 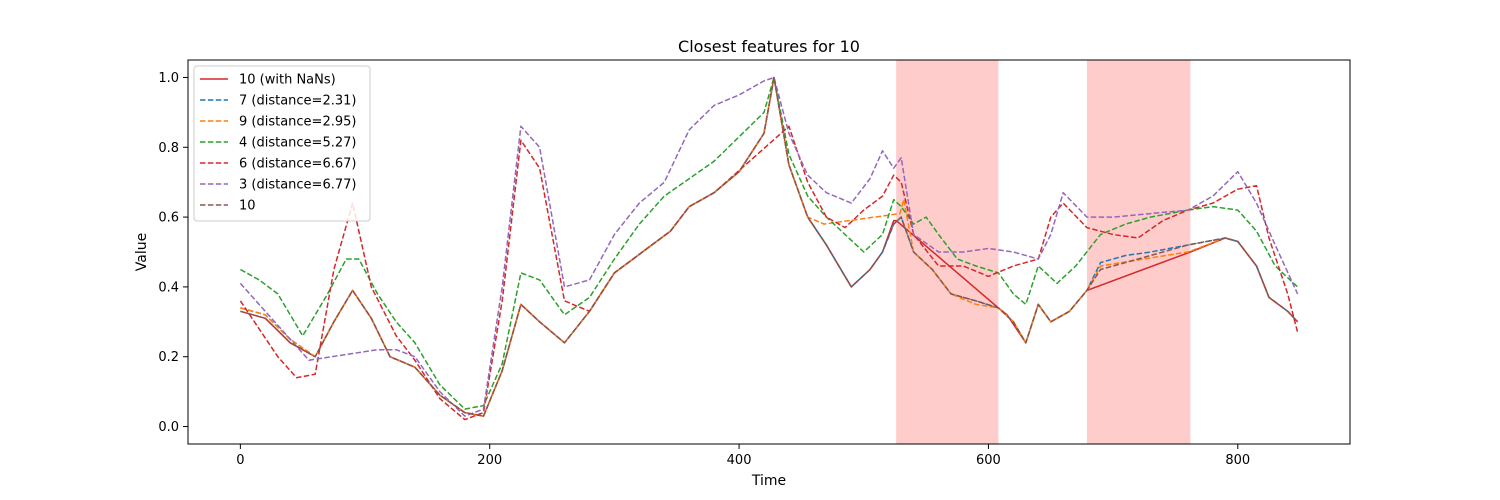 What do you see at coordinates (287, 80) in the screenshot?
I see `legend-label-1: 10 (with NaNs)` at bounding box center [287, 80].